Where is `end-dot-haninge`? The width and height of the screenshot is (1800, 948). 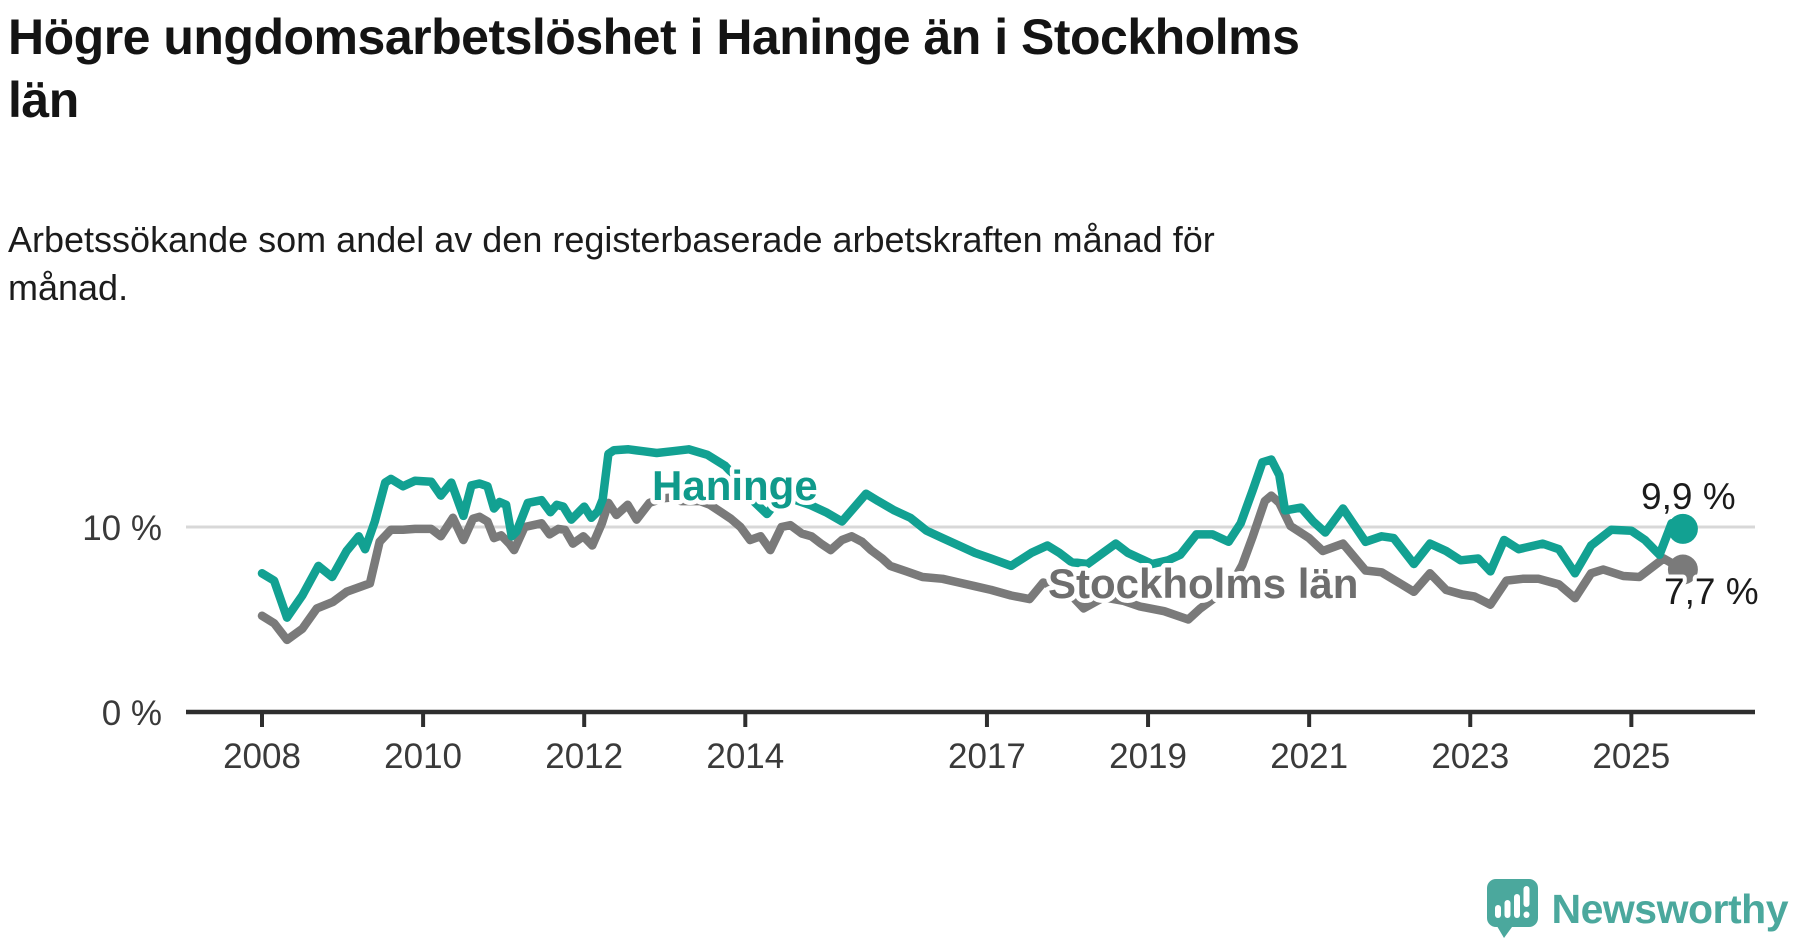 end-dot-haninge is located at coordinates (1682, 528).